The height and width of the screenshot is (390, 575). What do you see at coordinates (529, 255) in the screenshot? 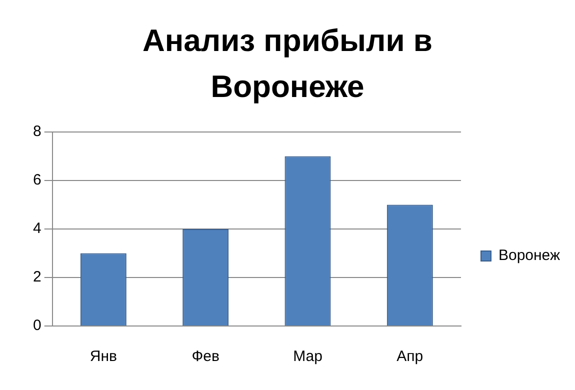
I see `legend-label: Воронеж` at bounding box center [529, 255].